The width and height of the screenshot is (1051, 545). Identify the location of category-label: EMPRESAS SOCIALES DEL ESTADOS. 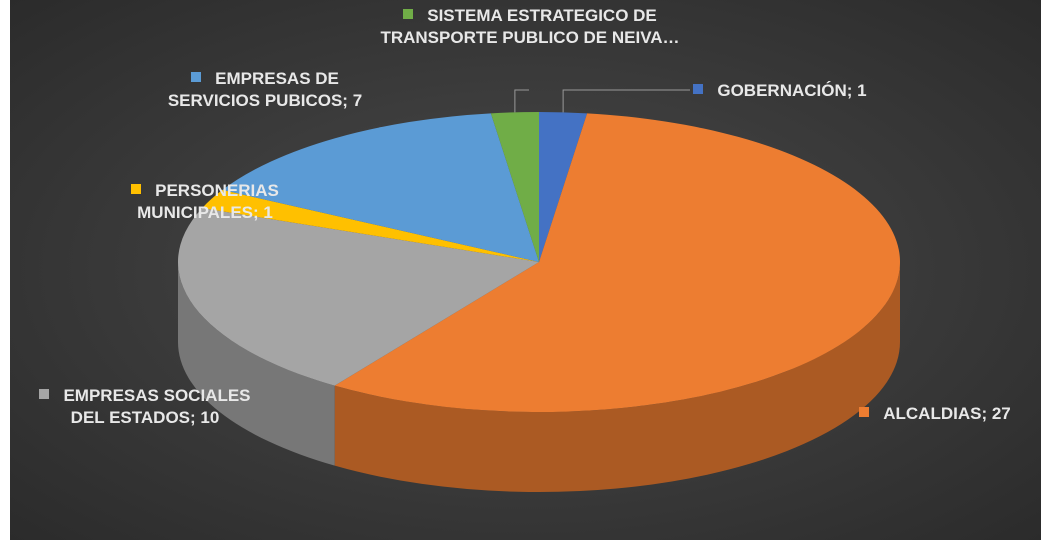
(157, 406).